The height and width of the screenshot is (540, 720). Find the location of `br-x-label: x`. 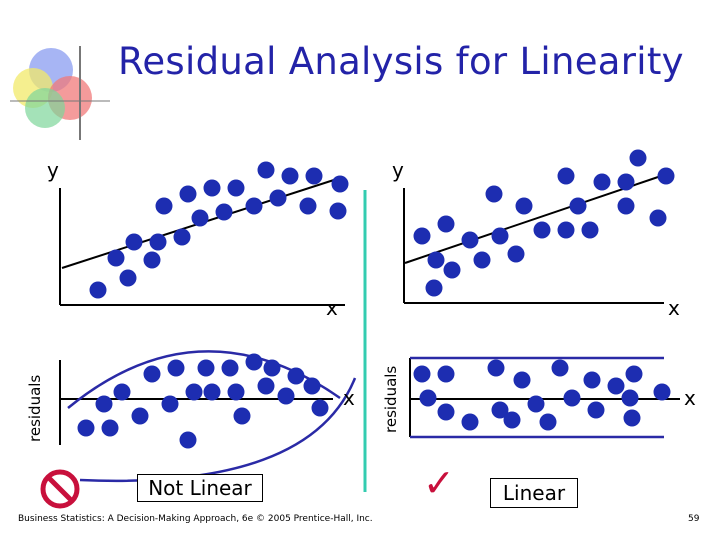

br-x-label: x is located at coordinates (690, 398).